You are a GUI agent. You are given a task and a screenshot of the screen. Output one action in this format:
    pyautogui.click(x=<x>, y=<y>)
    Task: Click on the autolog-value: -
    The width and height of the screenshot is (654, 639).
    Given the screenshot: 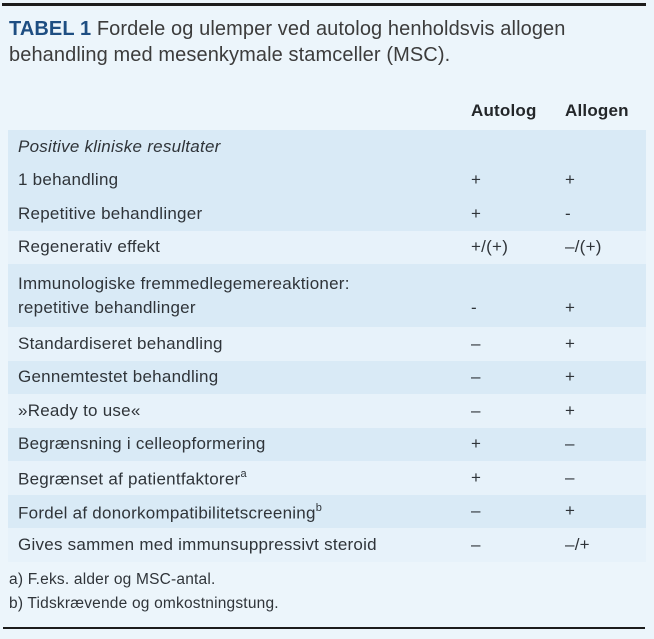 What is the action you would take?
    pyautogui.click(x=474, y=307)
    